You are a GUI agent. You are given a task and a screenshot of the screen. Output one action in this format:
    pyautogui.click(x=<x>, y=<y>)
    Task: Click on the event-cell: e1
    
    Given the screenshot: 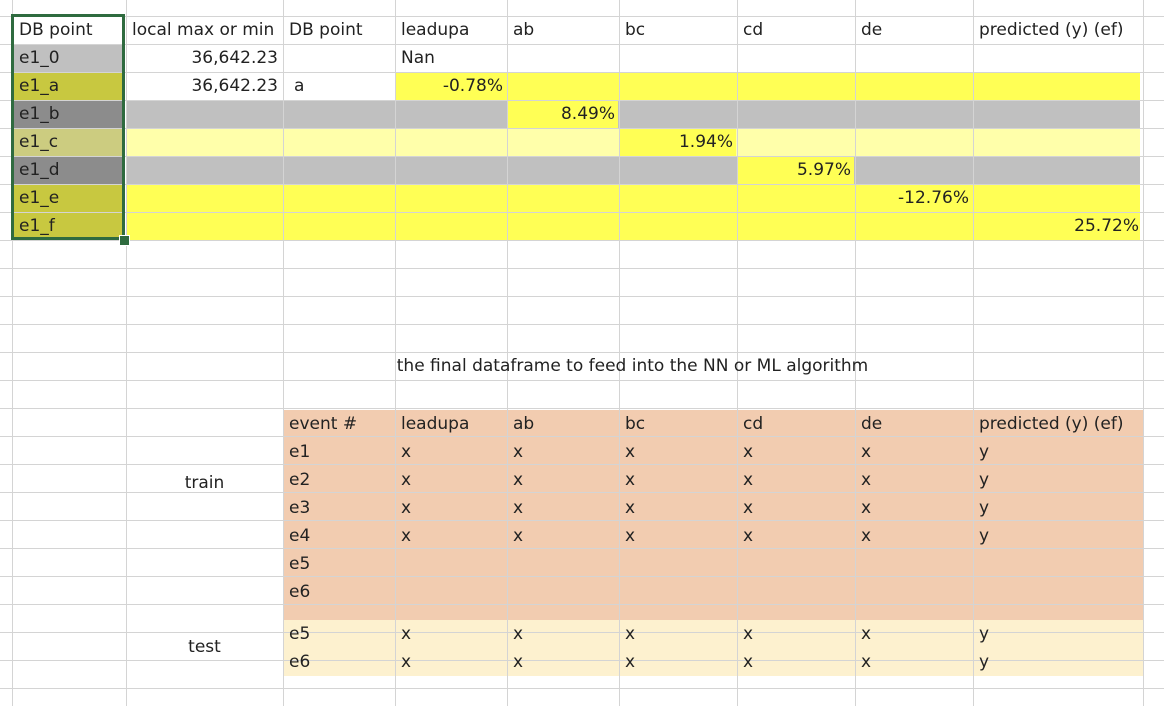 What is the action you would take?
    pyautogui.click(x=300, y=452)
    